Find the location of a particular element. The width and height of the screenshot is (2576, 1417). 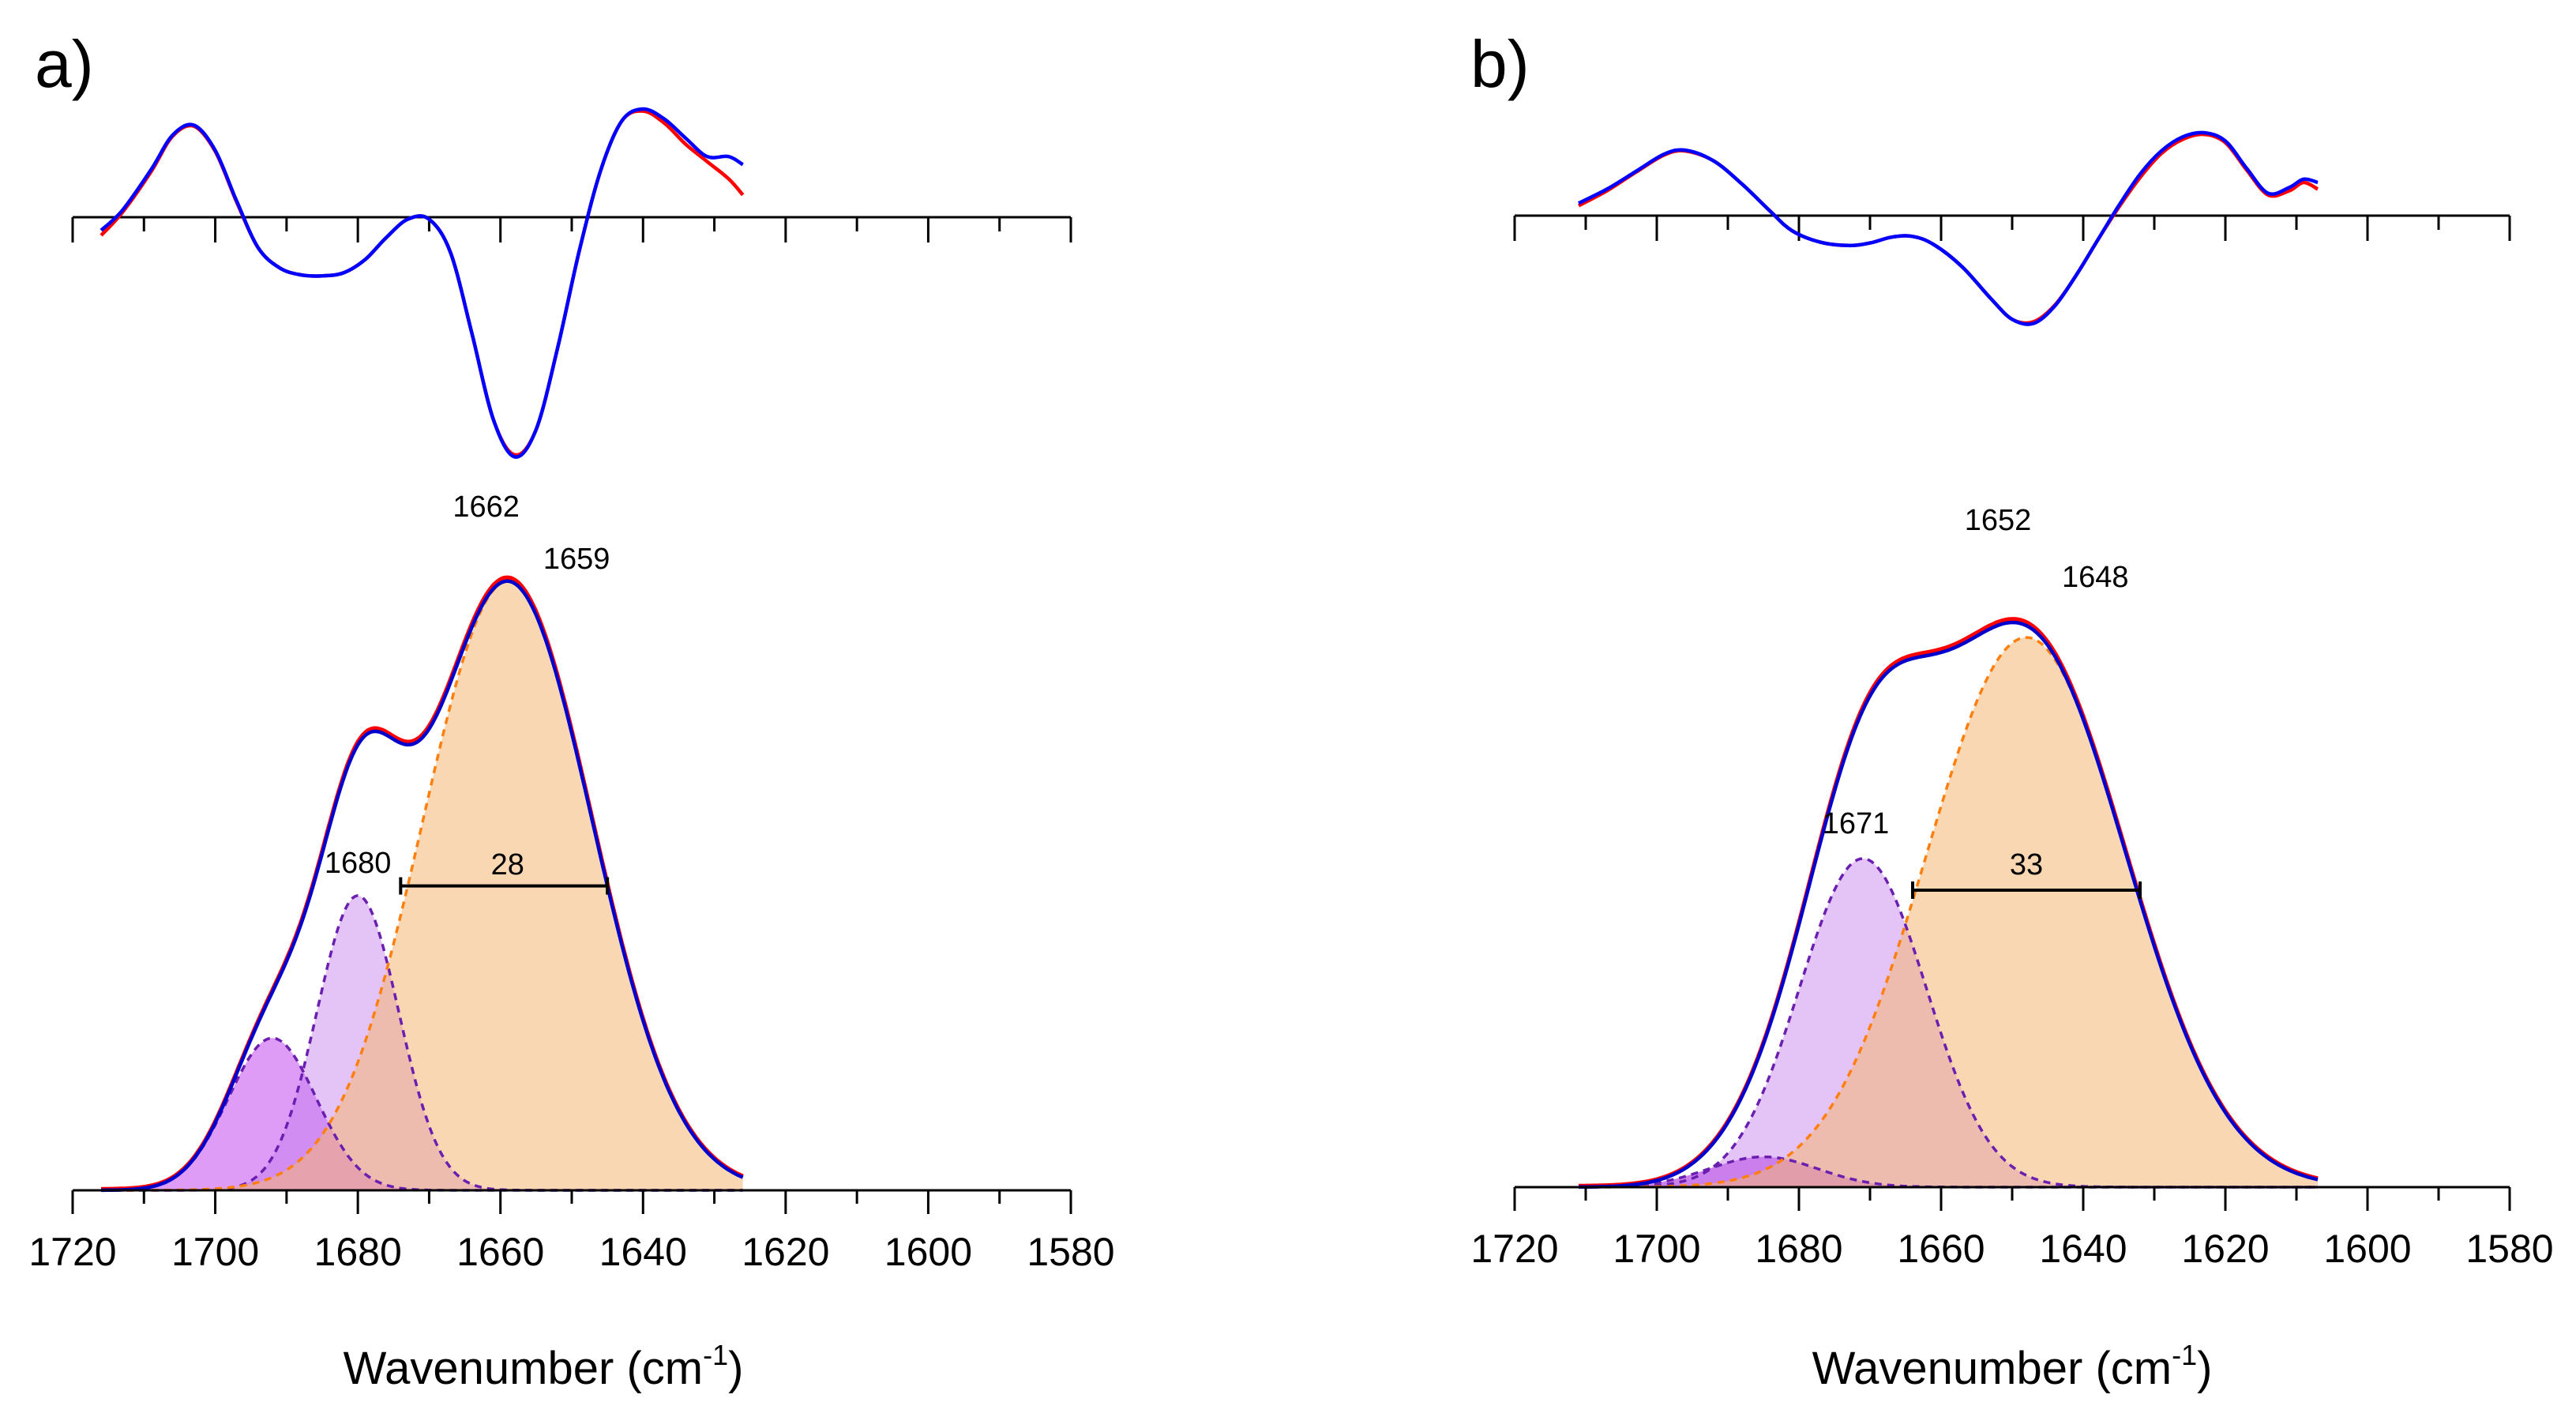

spectrum-plot: 1652 1648 1671 33 is located at coordinates (1949, 847).